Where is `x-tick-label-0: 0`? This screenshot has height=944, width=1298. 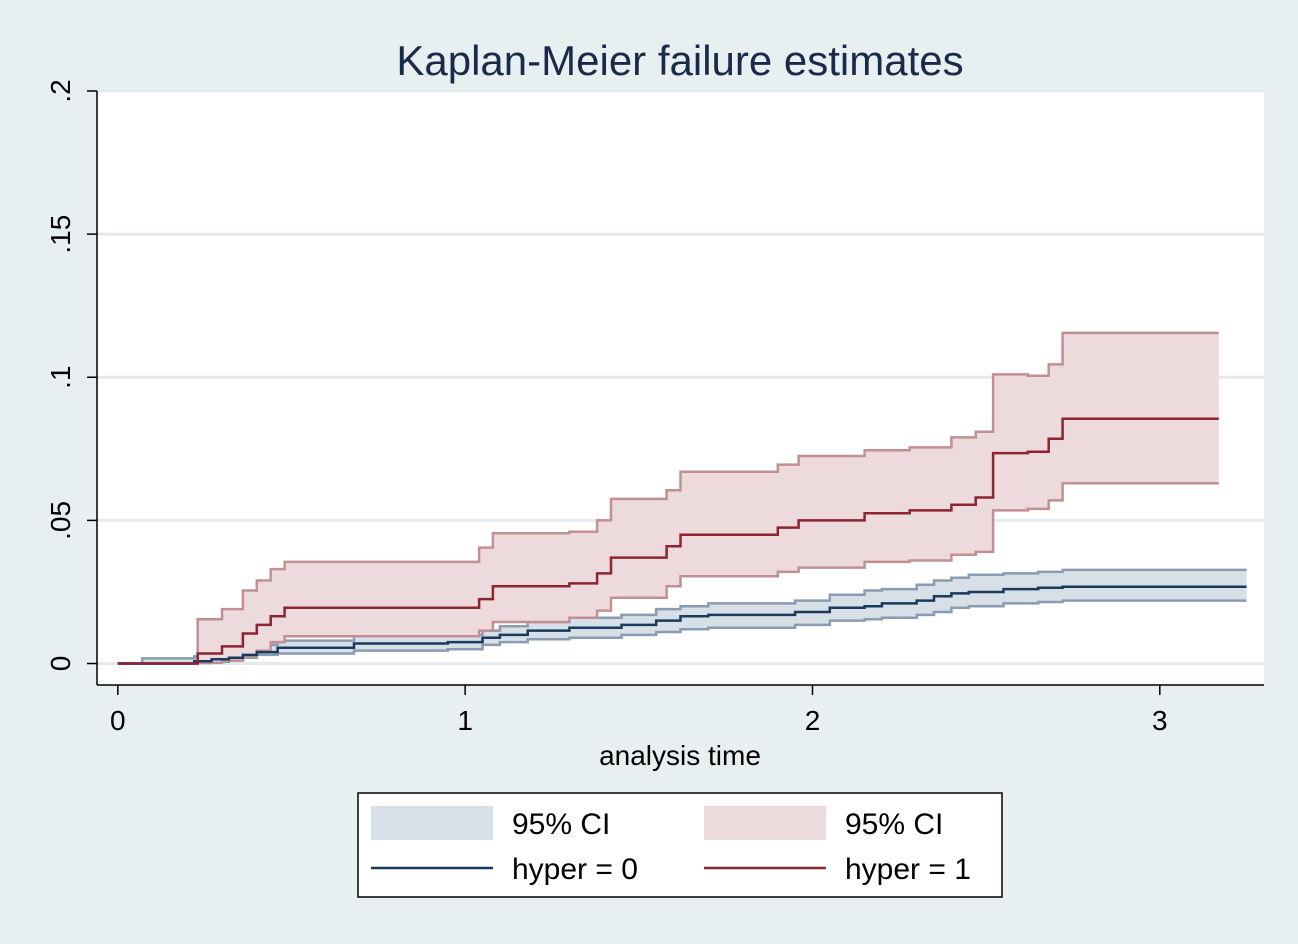 x-tick-label-0: 0 is located at coordinates (118, 720).